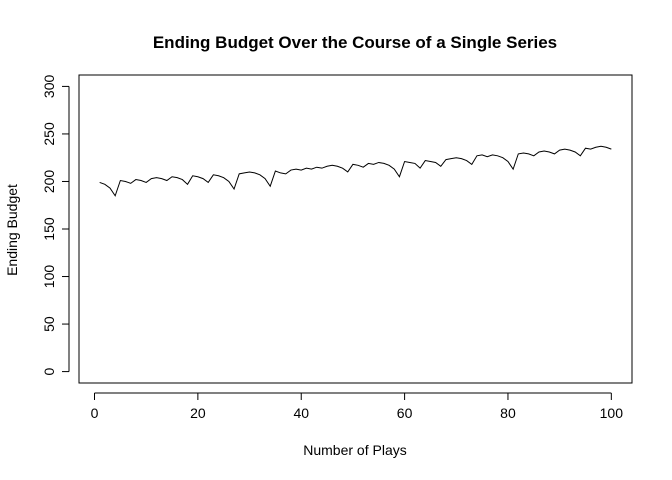 The image size is (672, 480). I want to click on y-axis: 0 50 100 150 200 250 300, so click(55, 225).